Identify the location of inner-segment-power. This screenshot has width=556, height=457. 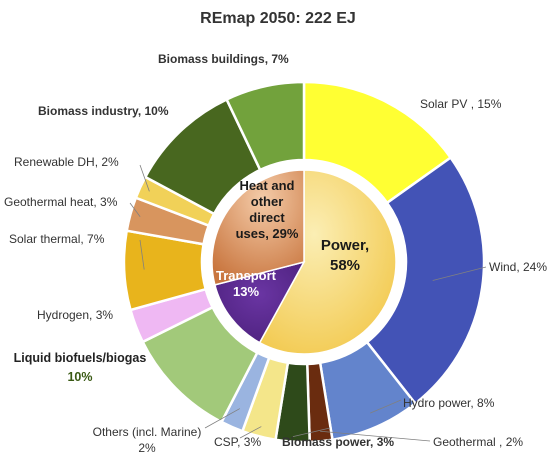
(327, 262).